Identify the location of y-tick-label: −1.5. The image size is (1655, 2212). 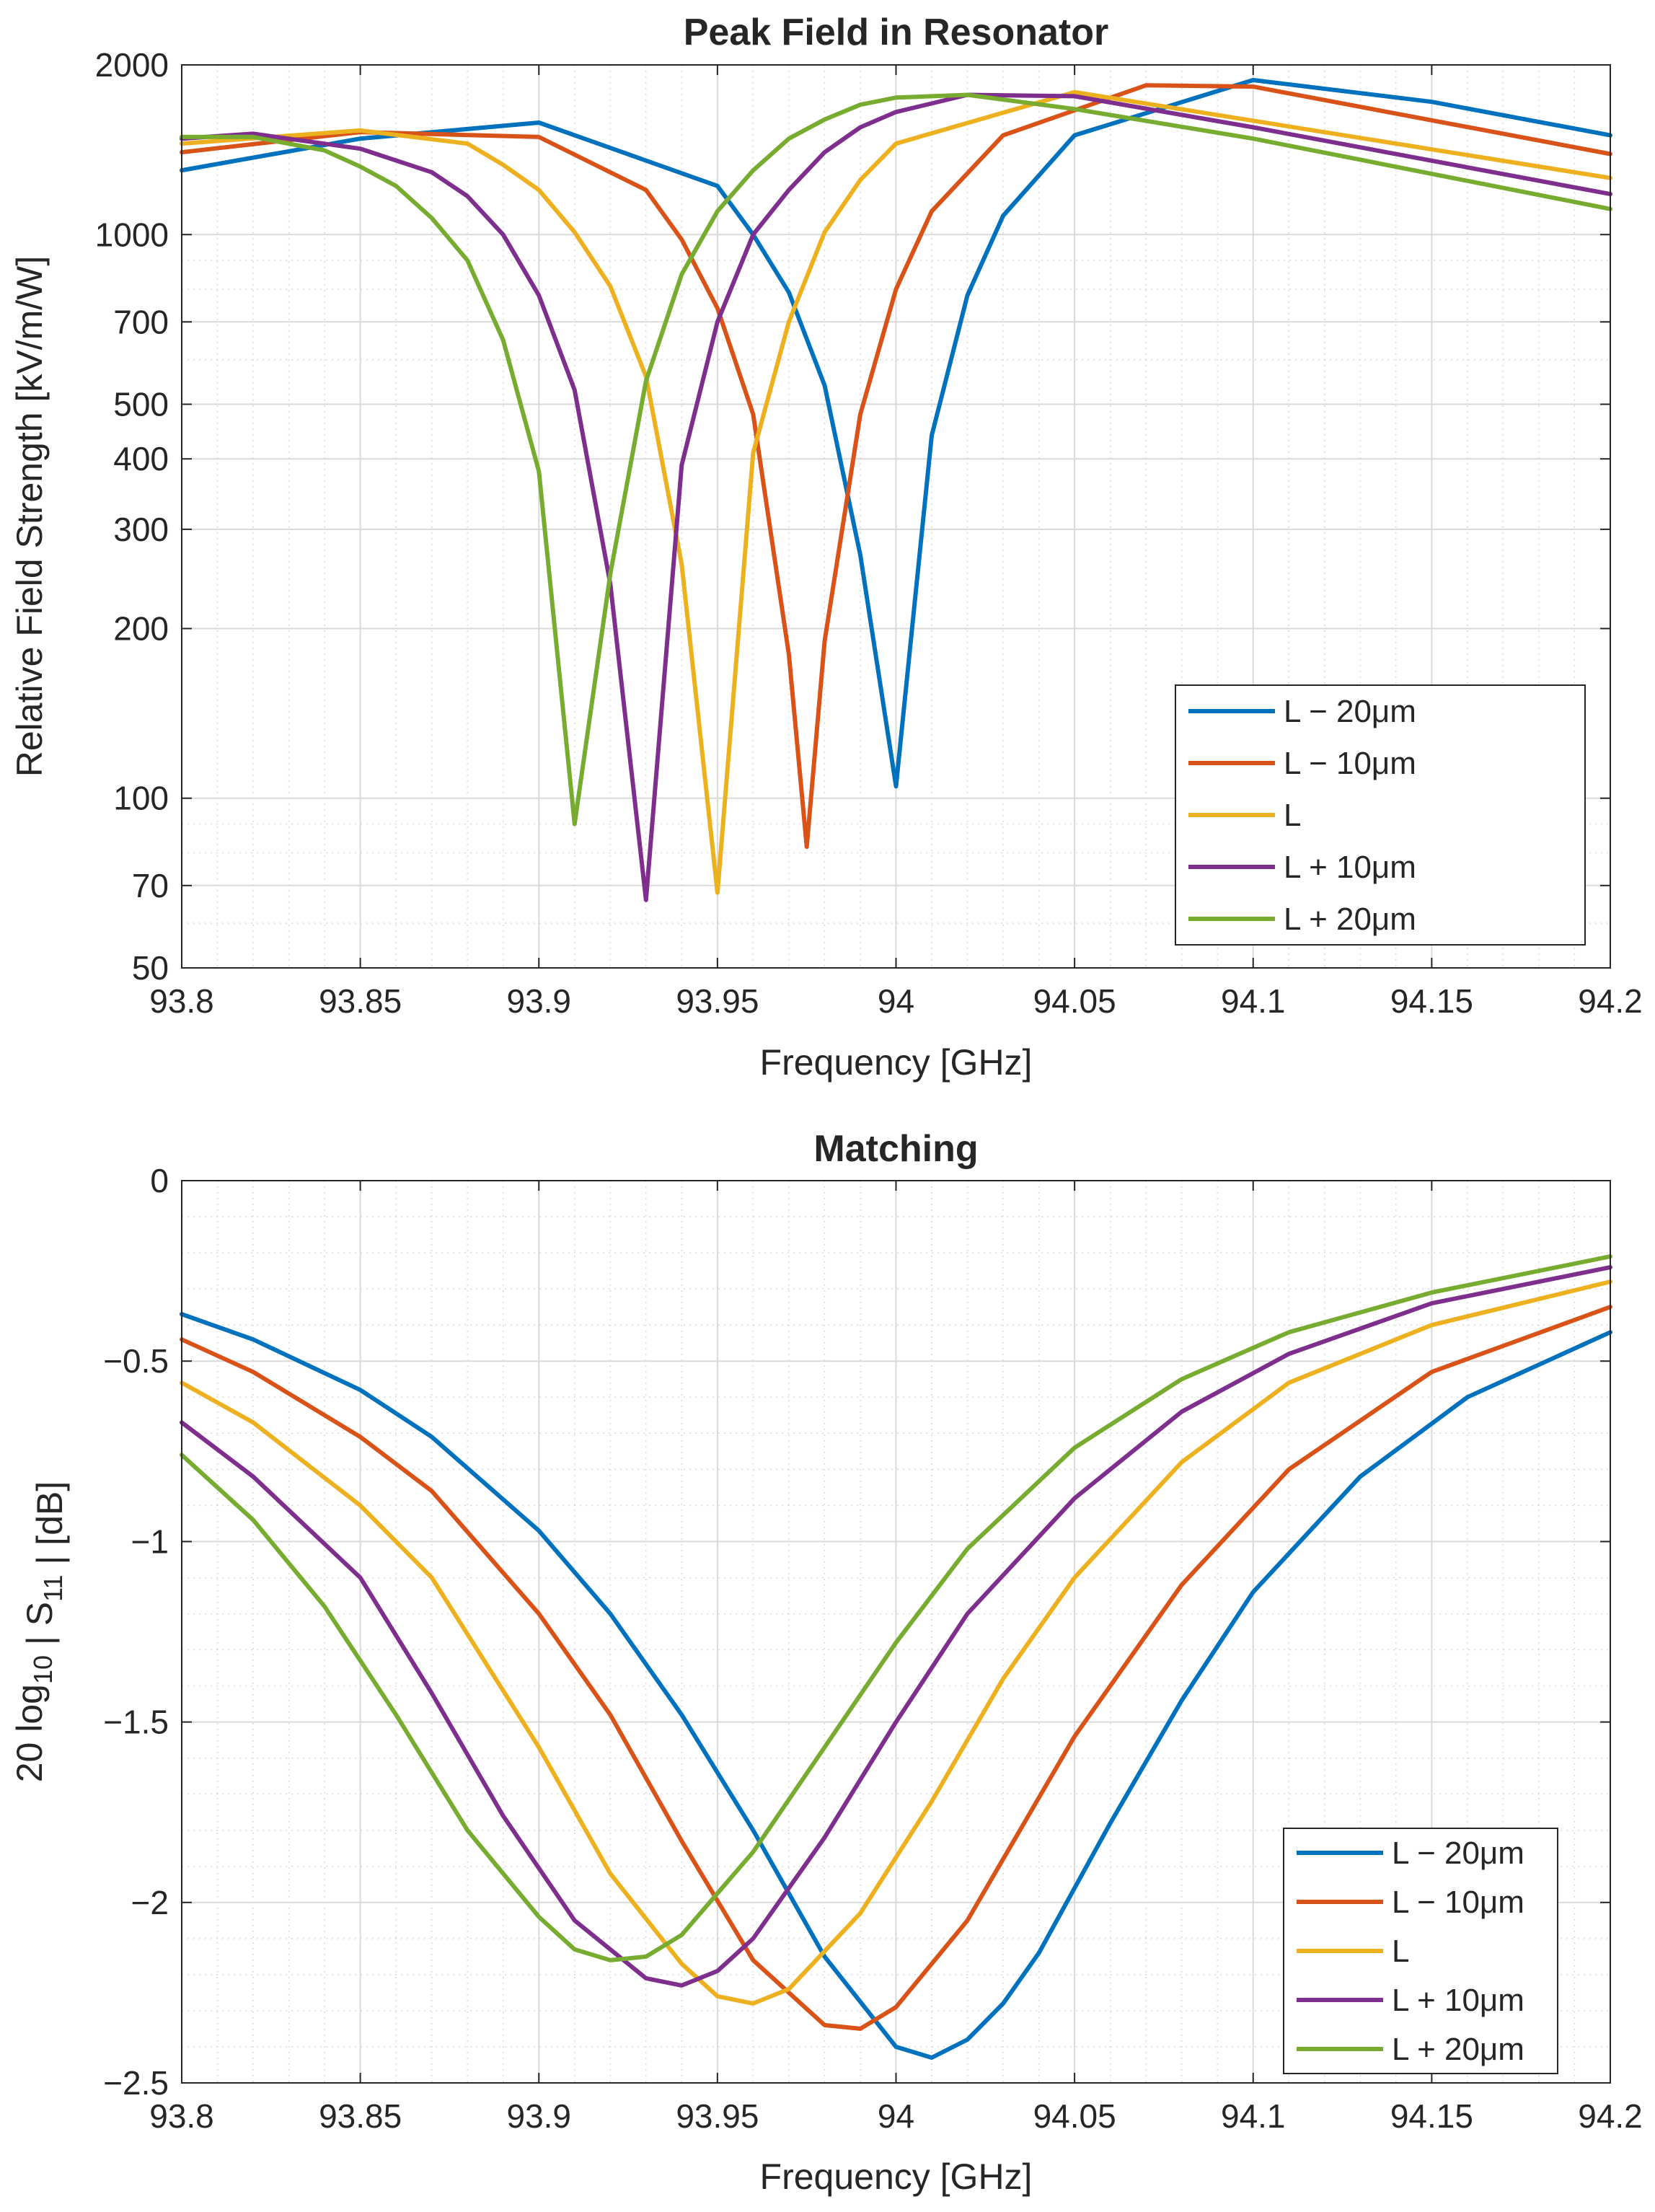
(136, 1722).